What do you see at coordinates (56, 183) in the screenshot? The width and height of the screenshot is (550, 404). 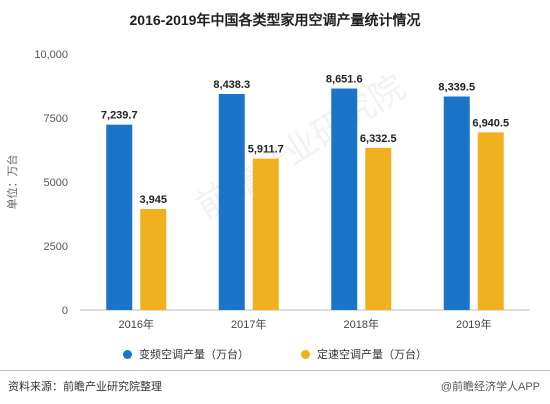 I see `y-tick-label: 5000` at bounding box center [56, 183].